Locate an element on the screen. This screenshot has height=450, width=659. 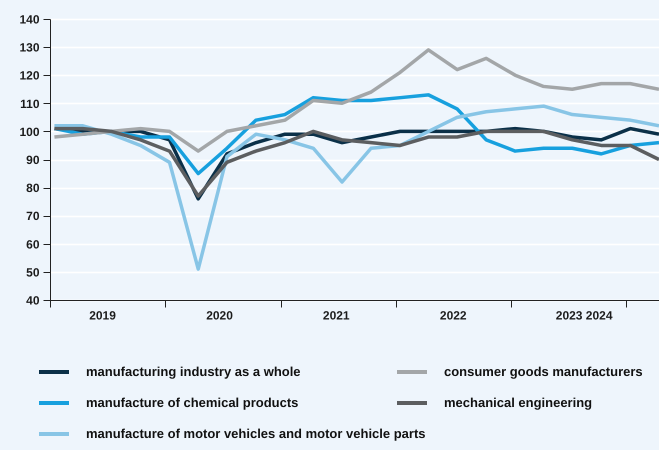
y-tick-label: 90 is located at coordinates (33, 160).